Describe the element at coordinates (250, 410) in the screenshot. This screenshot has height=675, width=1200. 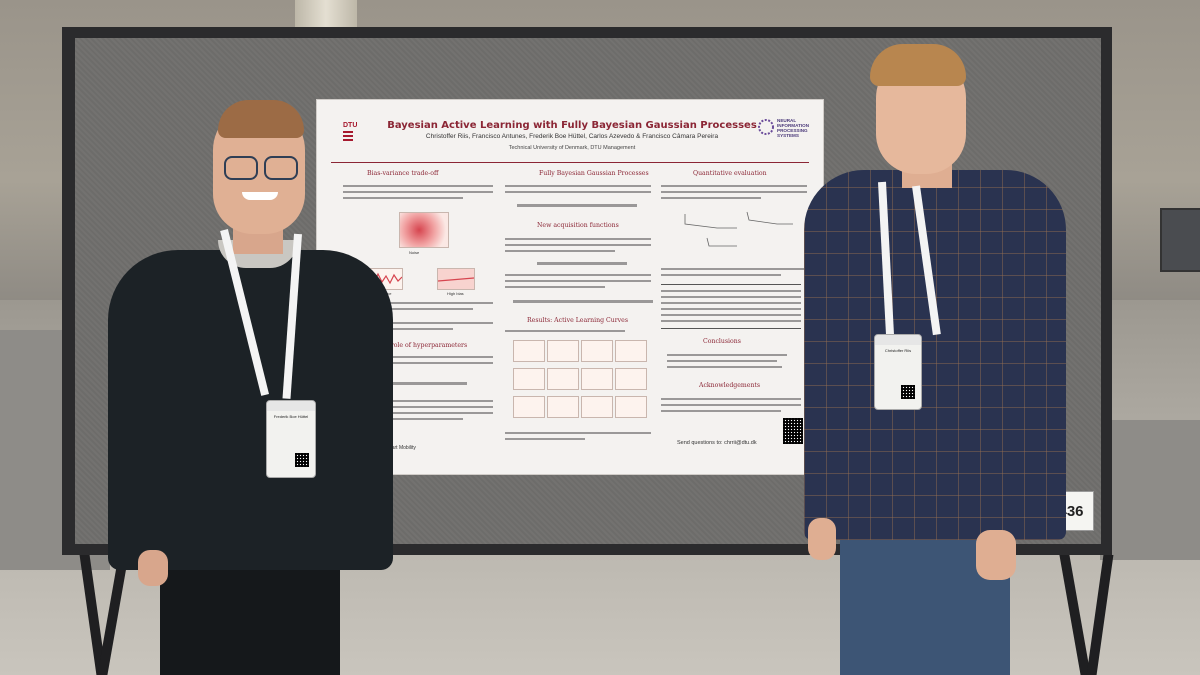
I see `left-person-sweater` at that location.